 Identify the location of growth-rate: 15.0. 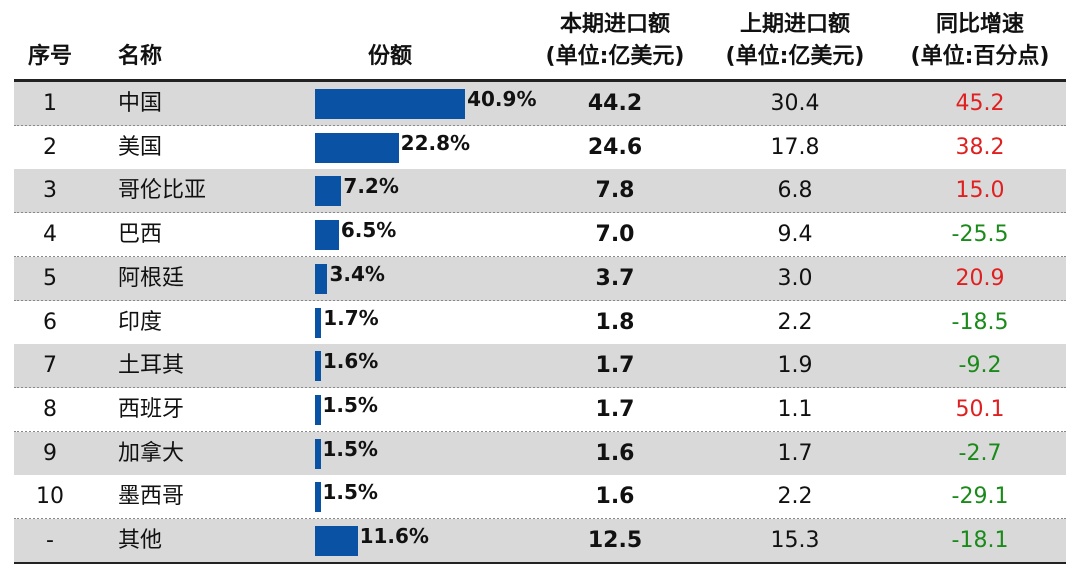
(980, 191).